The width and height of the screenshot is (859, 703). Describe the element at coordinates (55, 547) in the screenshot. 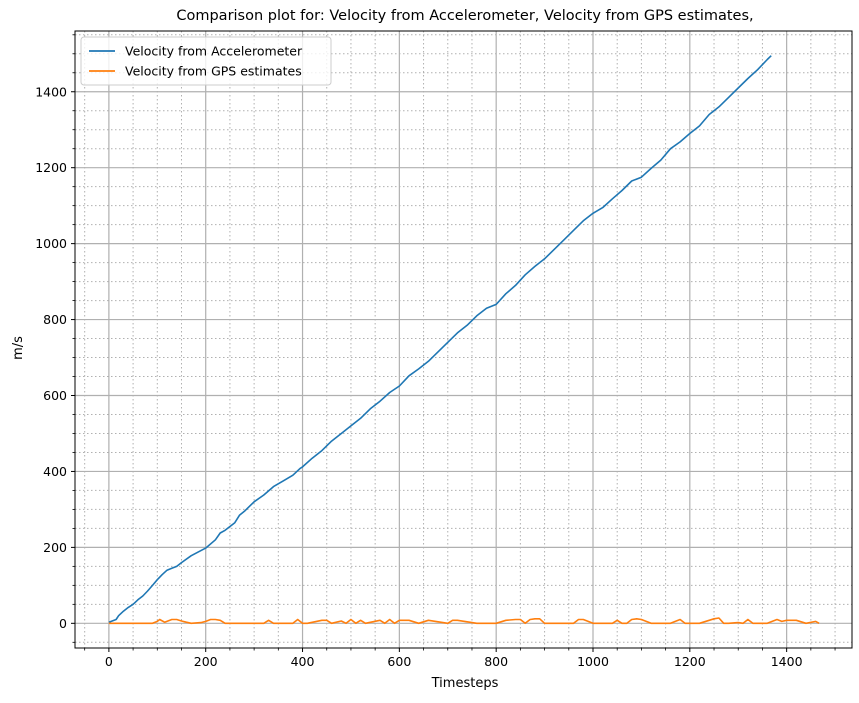

I see `y-tick-label: 200` at that location.